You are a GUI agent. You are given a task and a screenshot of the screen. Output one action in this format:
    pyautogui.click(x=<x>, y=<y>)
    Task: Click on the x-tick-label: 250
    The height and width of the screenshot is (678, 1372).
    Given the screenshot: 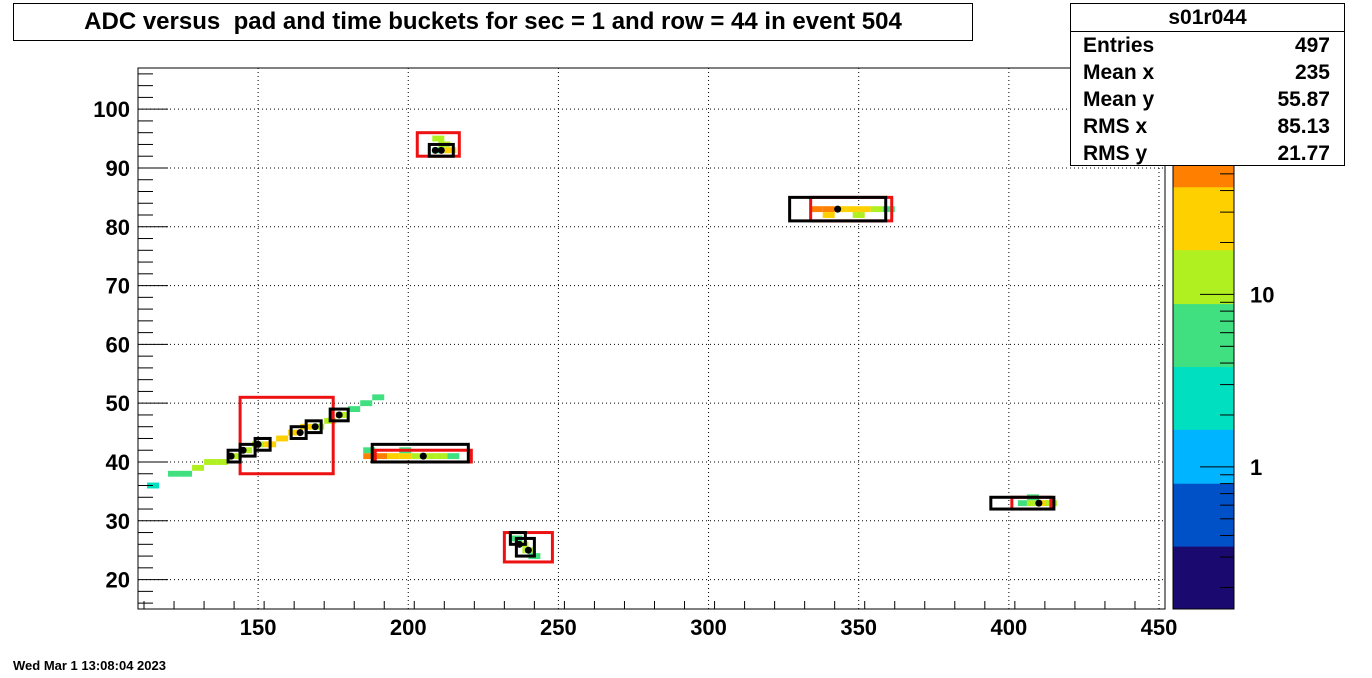 What is the action you would take?
    pyautogui.click(x=558, y=627)
    